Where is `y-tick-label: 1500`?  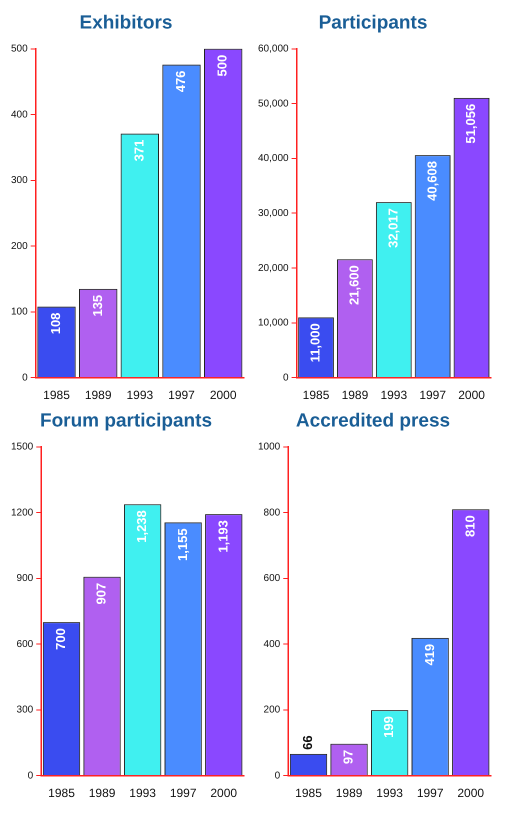 y-tick-label: 1500 is located at coordinates (22, 447).